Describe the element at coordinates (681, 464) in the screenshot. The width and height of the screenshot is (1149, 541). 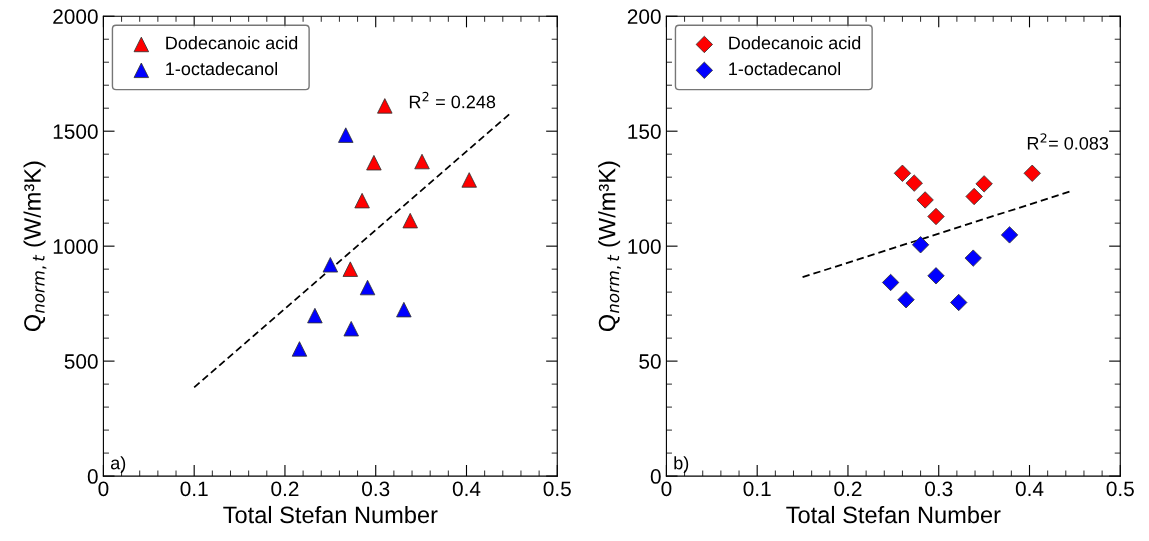
I see `annotation: b)` at that location.